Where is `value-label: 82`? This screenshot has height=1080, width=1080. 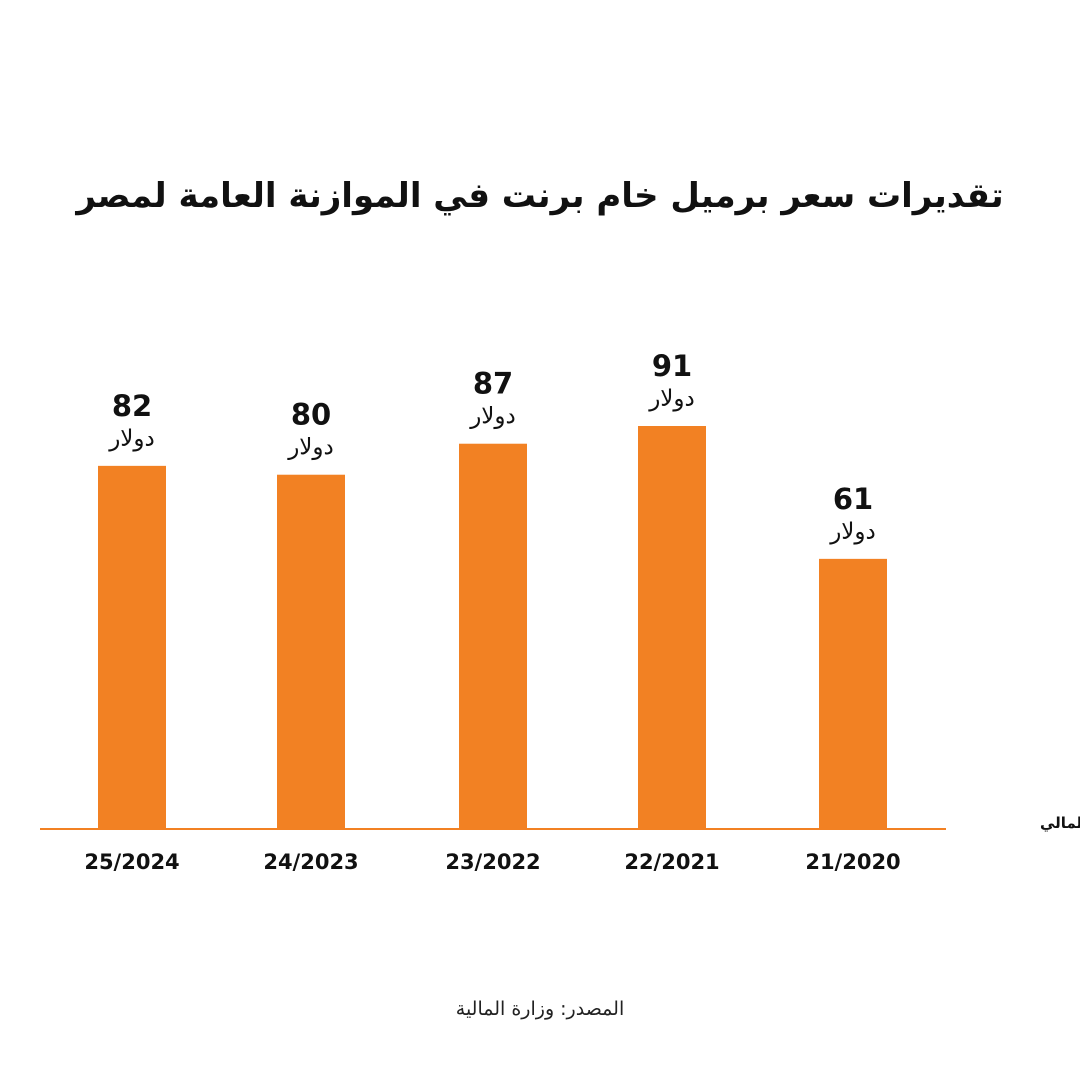
value-label: 82 is located at coordinates (132, 406).